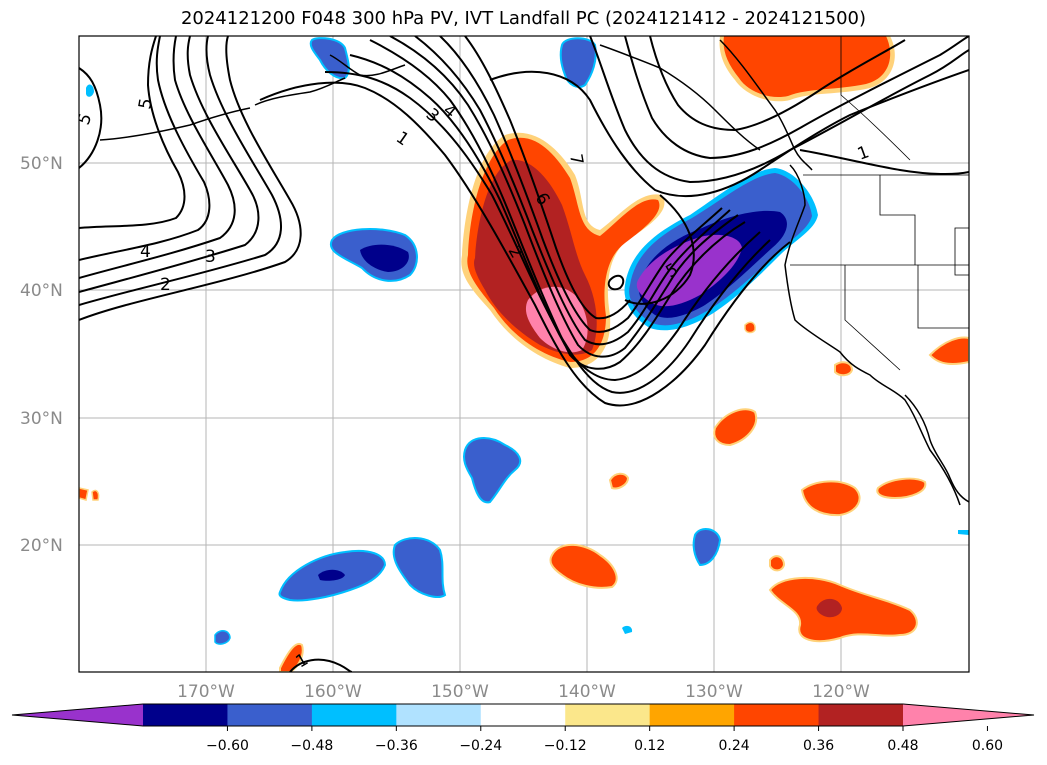  I want to click on colorbar-tick-label: 0.60, so click(987, 746).